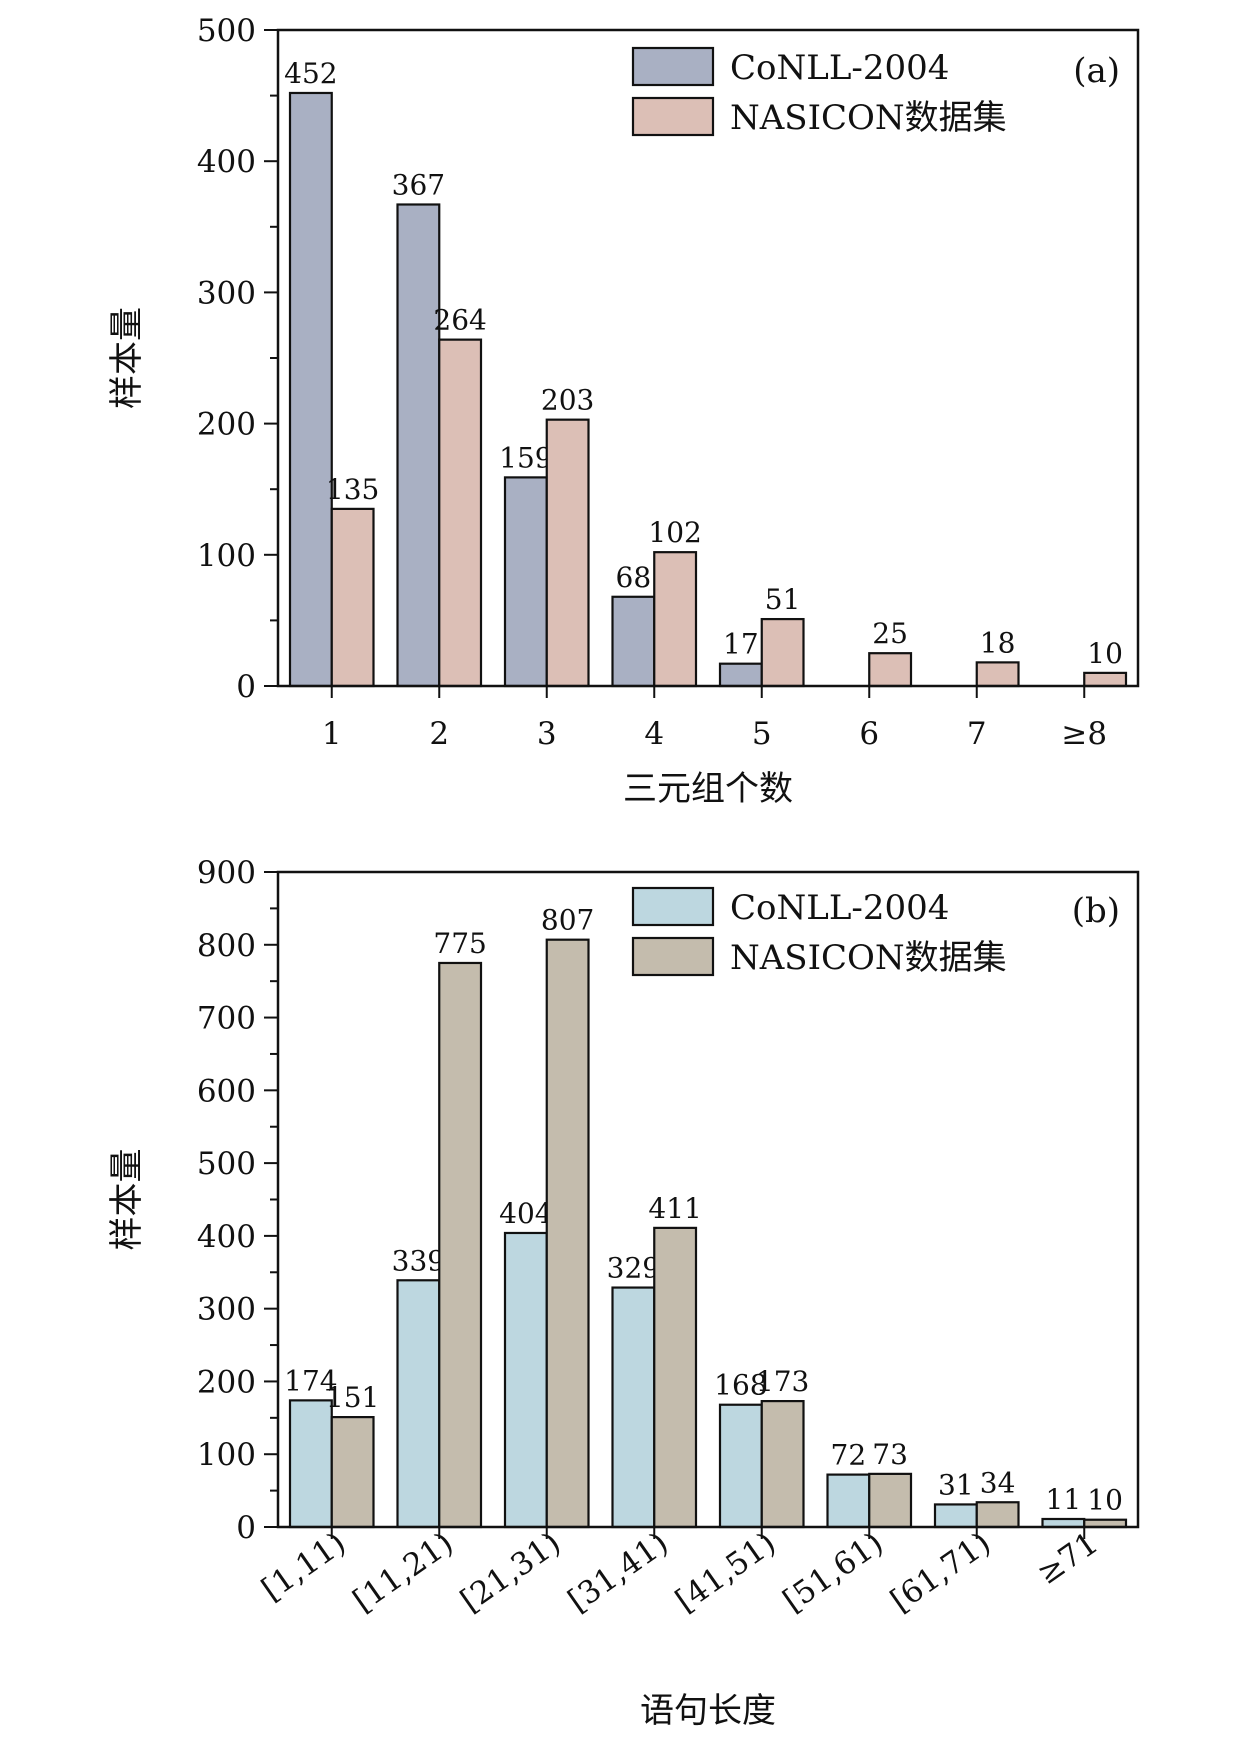 This screenshot has width=1260, height=1756. I want to click on y-tick-label: 400, so click(226, 1237).